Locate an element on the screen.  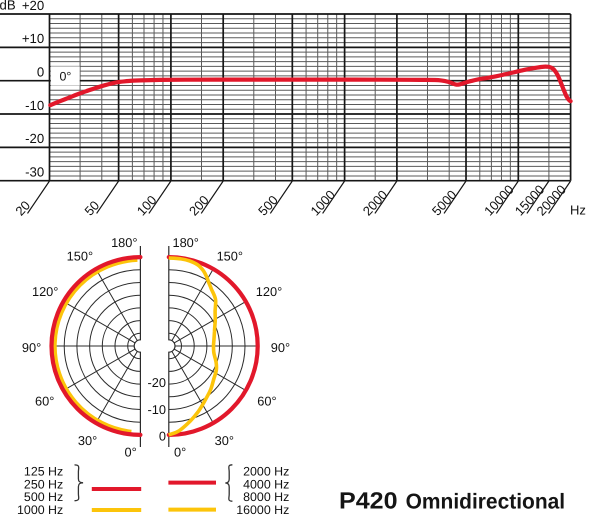
svg-text: P420 is located at coordinates (368, 501).